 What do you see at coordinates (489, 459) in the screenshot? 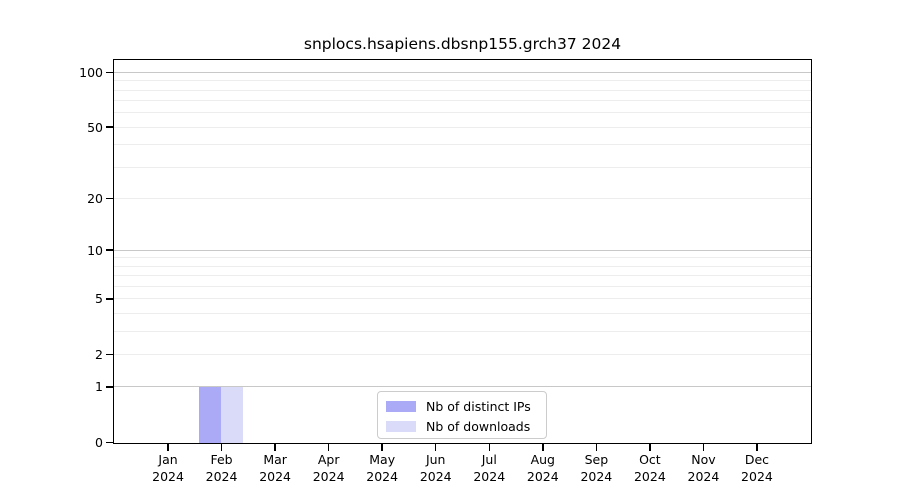
I see `x-tick-month: Jul` at bounding box center [489, 459].